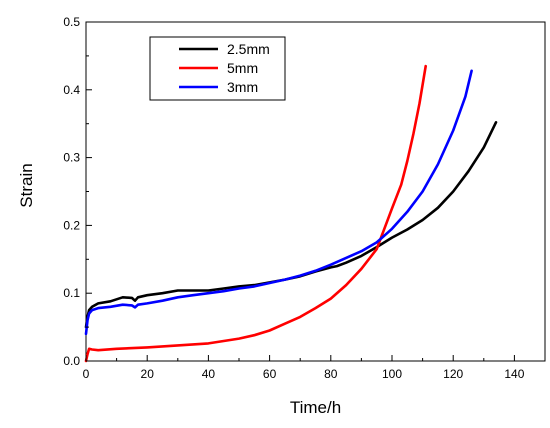 This screenshot has height=428, width=550. I want to click on x-tick-label: 80, so click(331, 374).